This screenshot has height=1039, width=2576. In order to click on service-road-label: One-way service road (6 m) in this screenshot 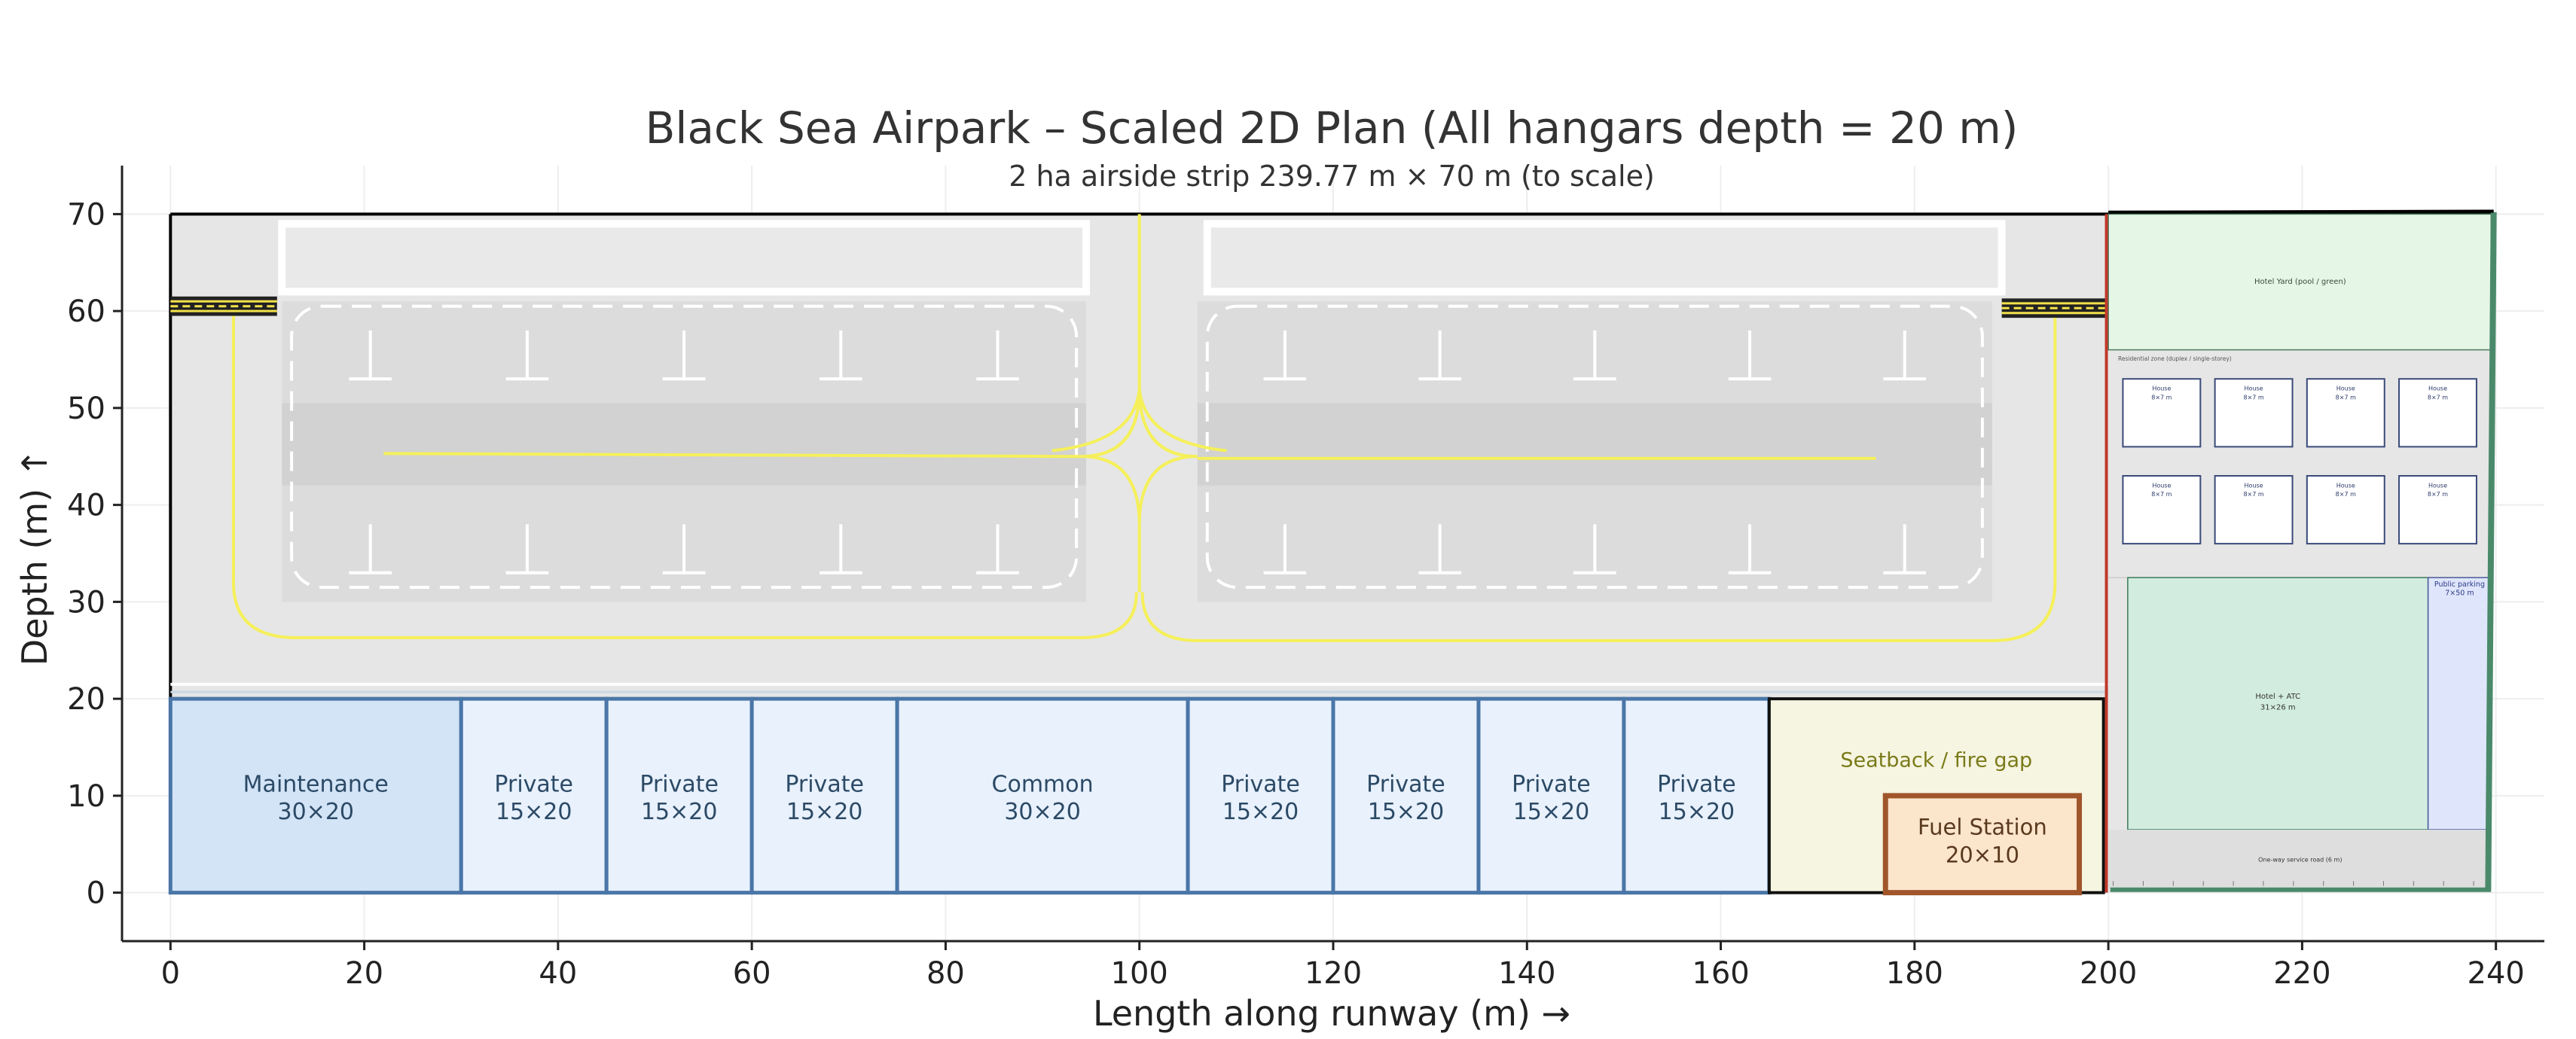, I will do `click(2300, 859)`.